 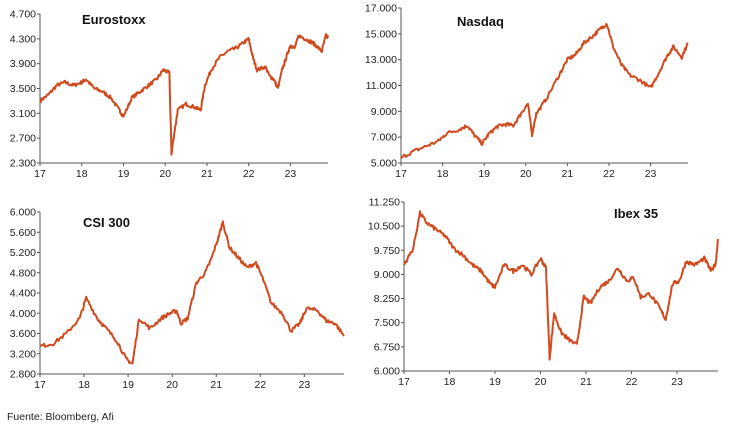 What do you see at coordinates (23, 139) in the screenshot?
I see `y-tick-label: 2.700` at bounding box center [23, 139].